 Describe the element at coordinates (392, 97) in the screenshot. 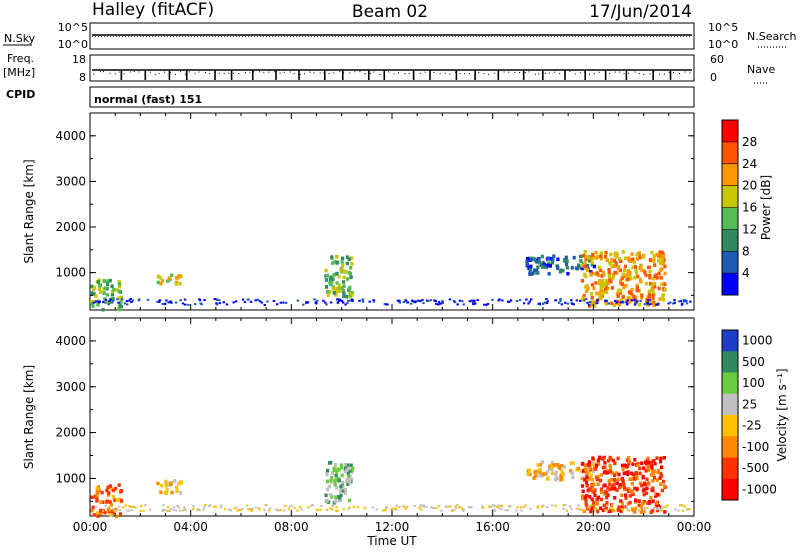

I see `cpid-panel` at that location.